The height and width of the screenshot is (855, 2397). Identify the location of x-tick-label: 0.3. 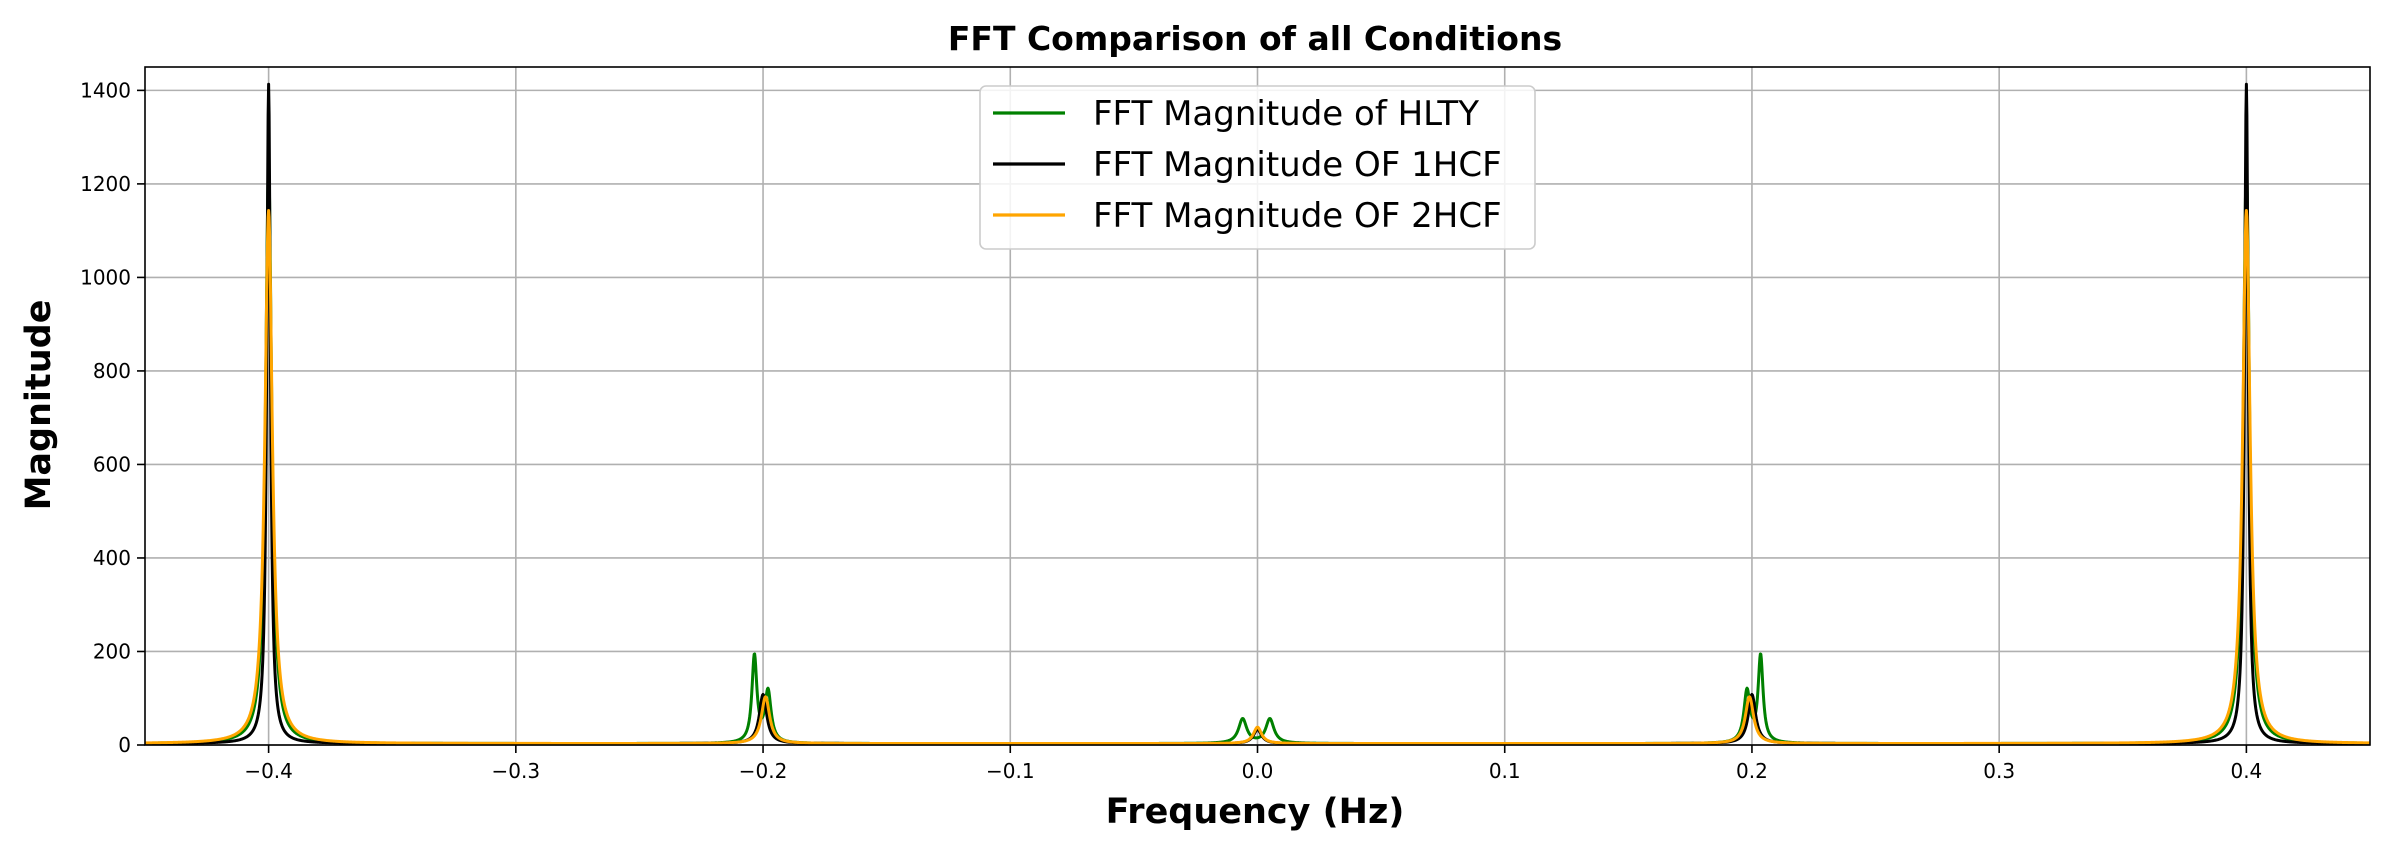
(1999, 771).